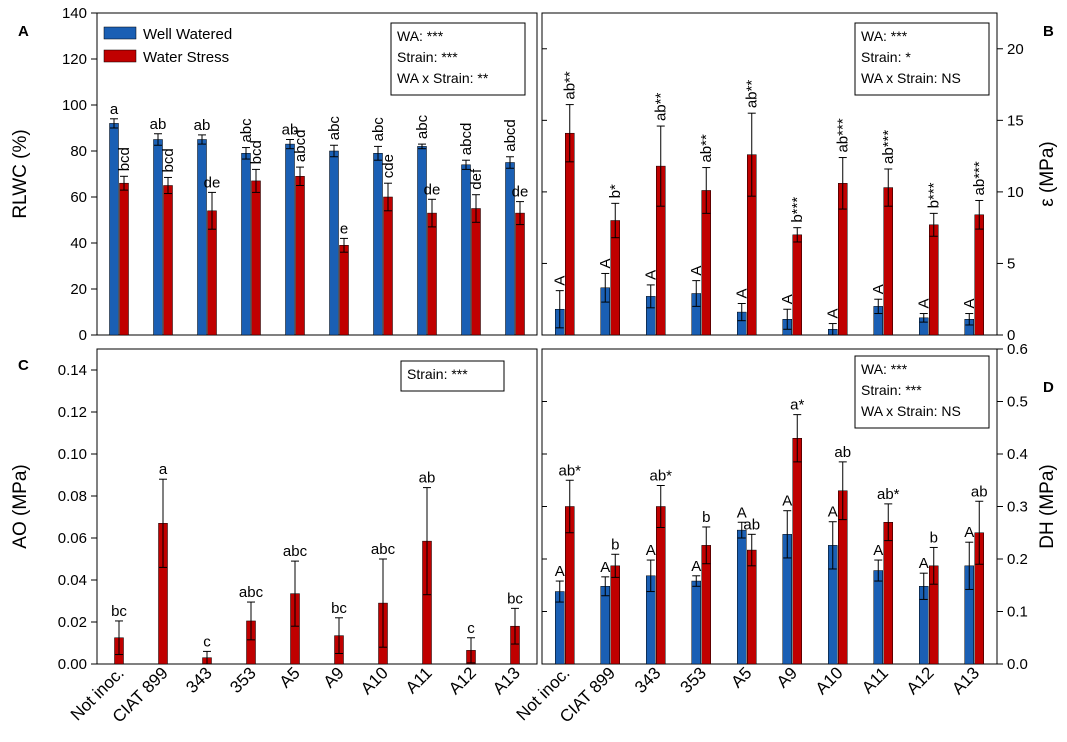 This screenshot has height=742, width=1067. I want to click on y-tick-label: 60, so click(78, 197).